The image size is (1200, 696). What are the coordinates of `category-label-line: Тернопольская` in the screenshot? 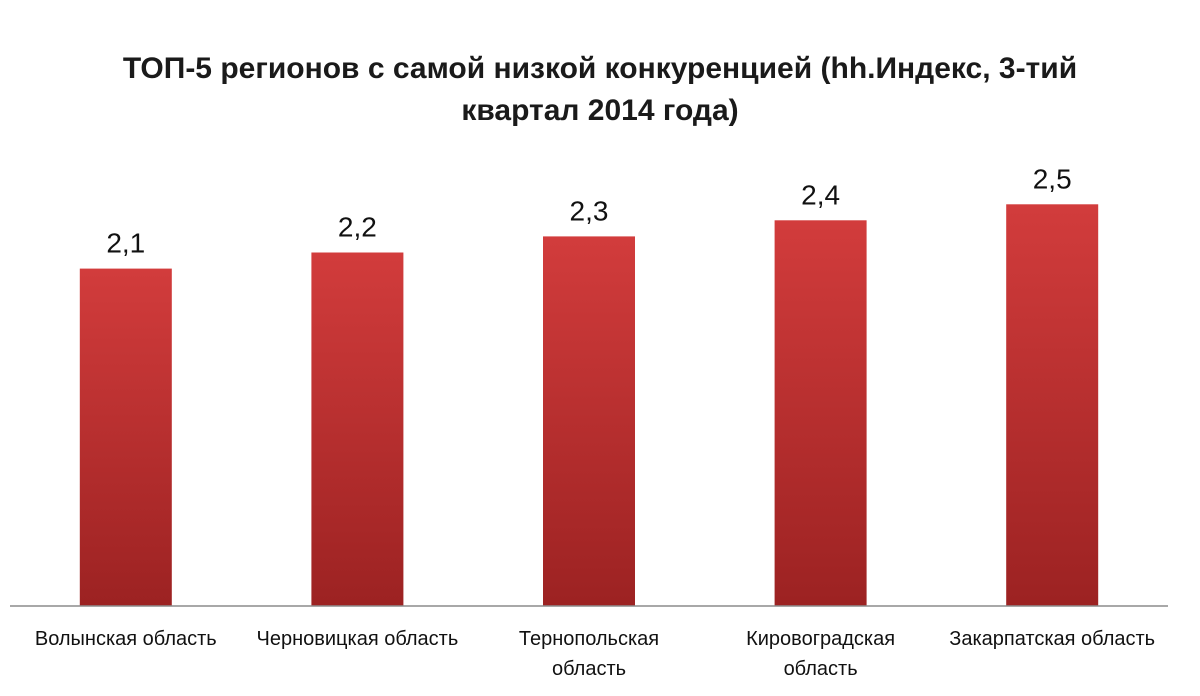 It's located at (589, 639).